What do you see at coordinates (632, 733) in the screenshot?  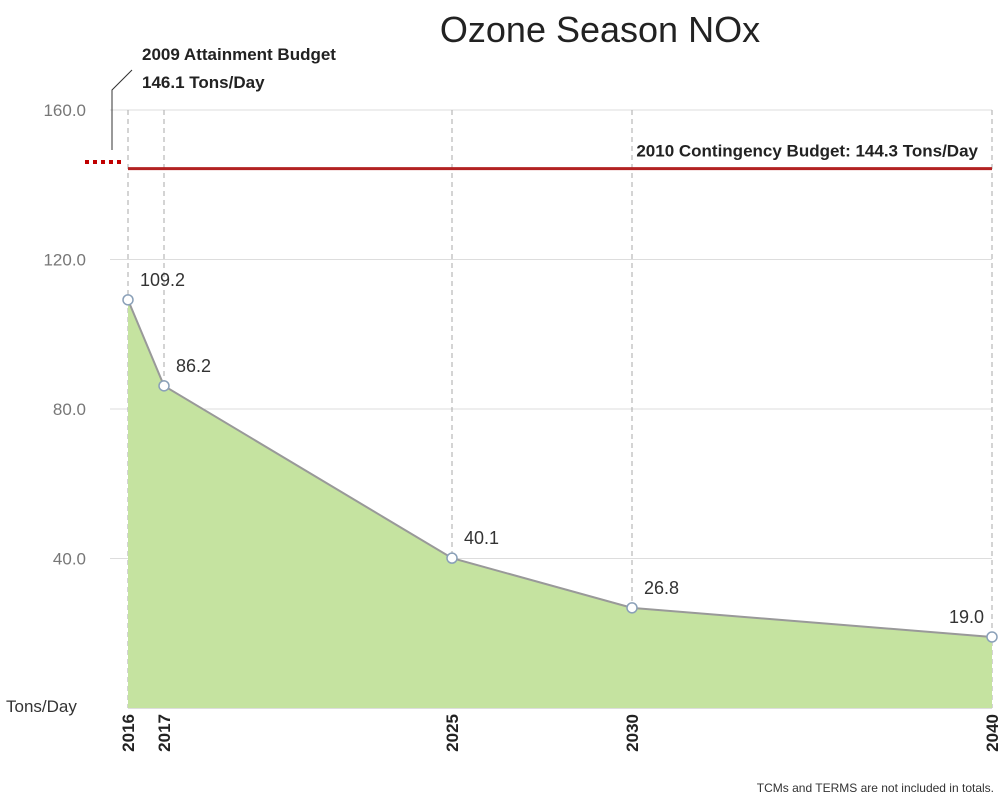 I see `x-tick-label: 2030` at bounding box center [632, 733].